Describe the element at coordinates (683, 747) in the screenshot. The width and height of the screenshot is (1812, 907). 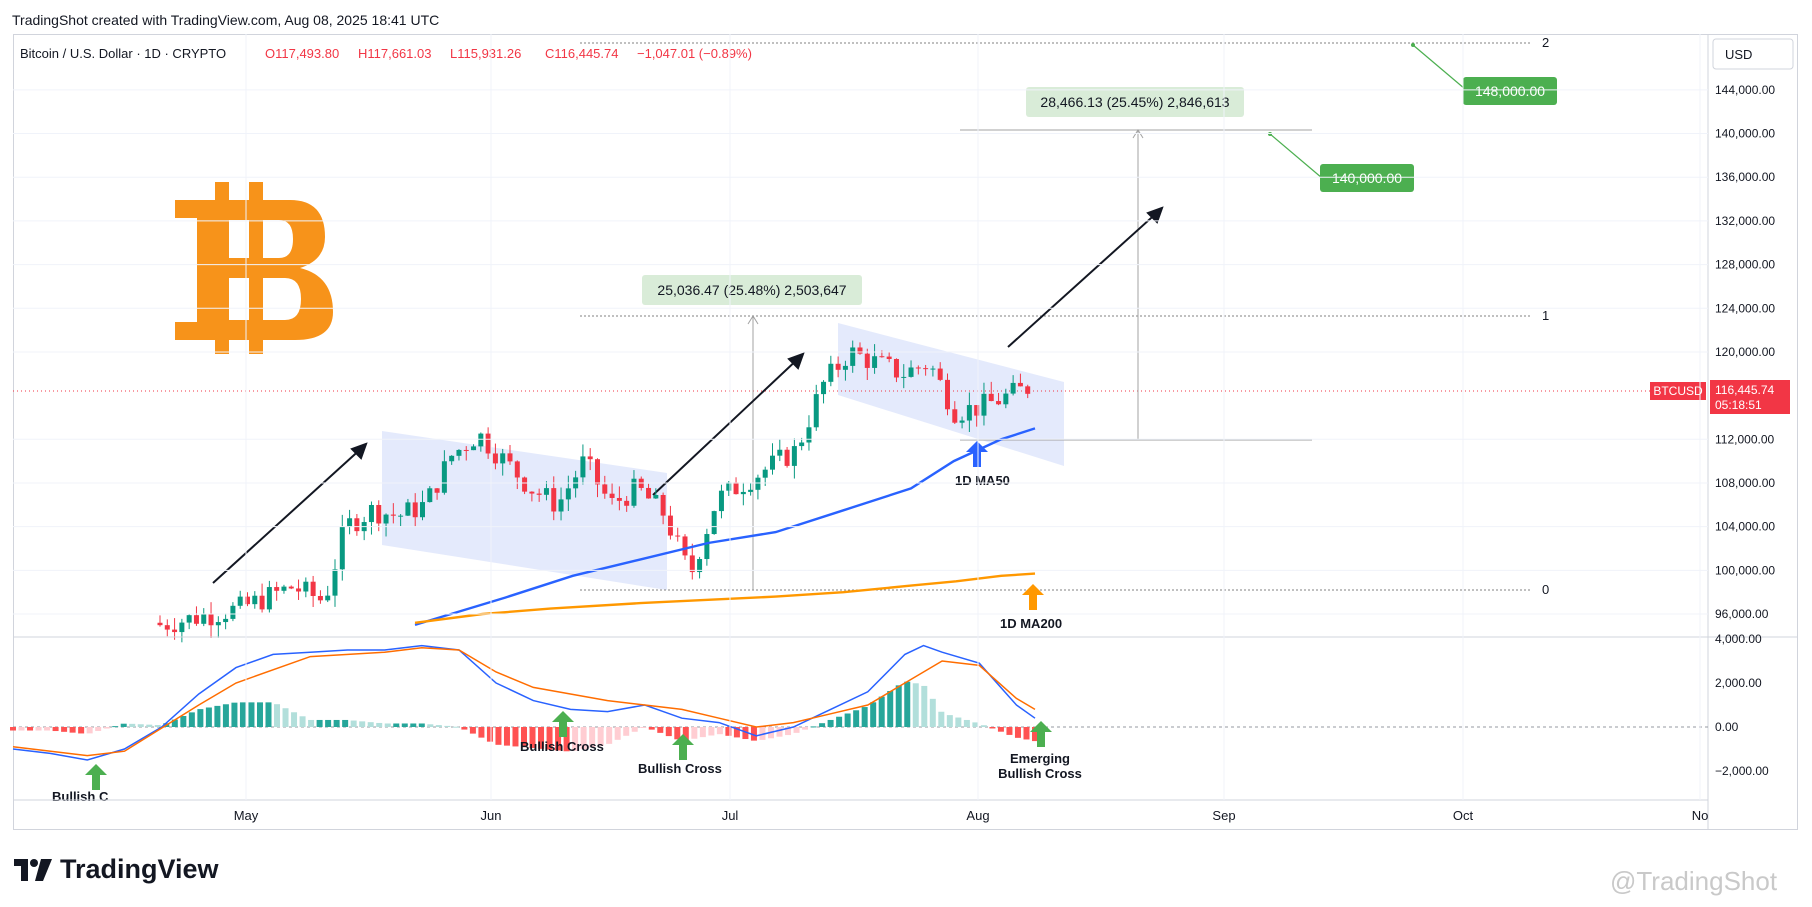
I see `bullish-cross-arrow-3-icon` at that location.